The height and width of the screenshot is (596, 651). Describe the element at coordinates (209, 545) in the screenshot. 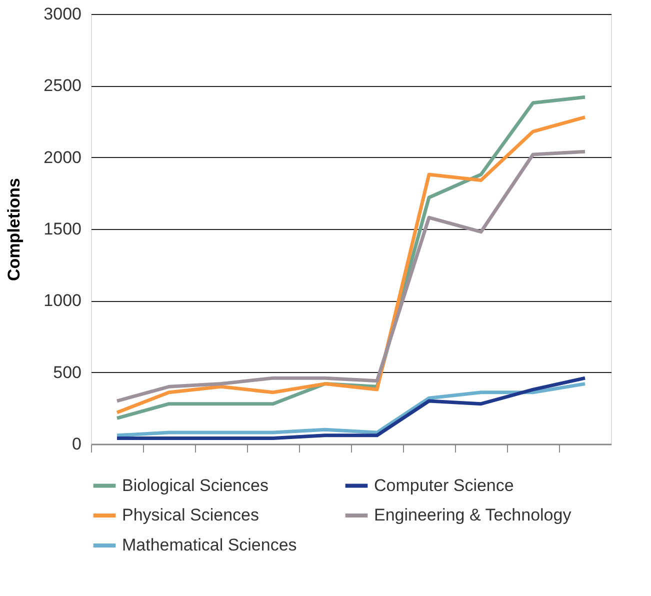

I see `legend-label: Mathematical Sciences` at that location.